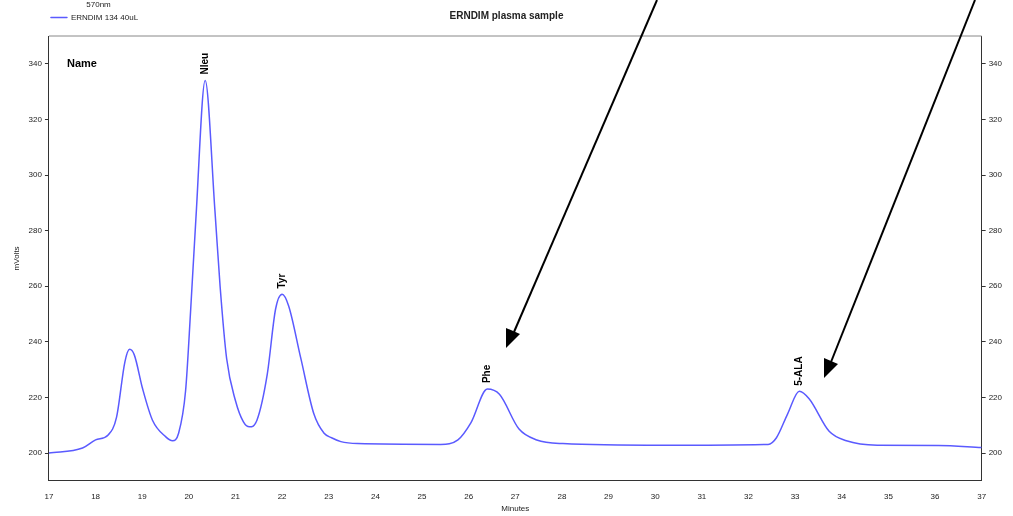 This screenshot has height=516, width=1013. I want to click on x-tick-label: 19, so click(142, 496).